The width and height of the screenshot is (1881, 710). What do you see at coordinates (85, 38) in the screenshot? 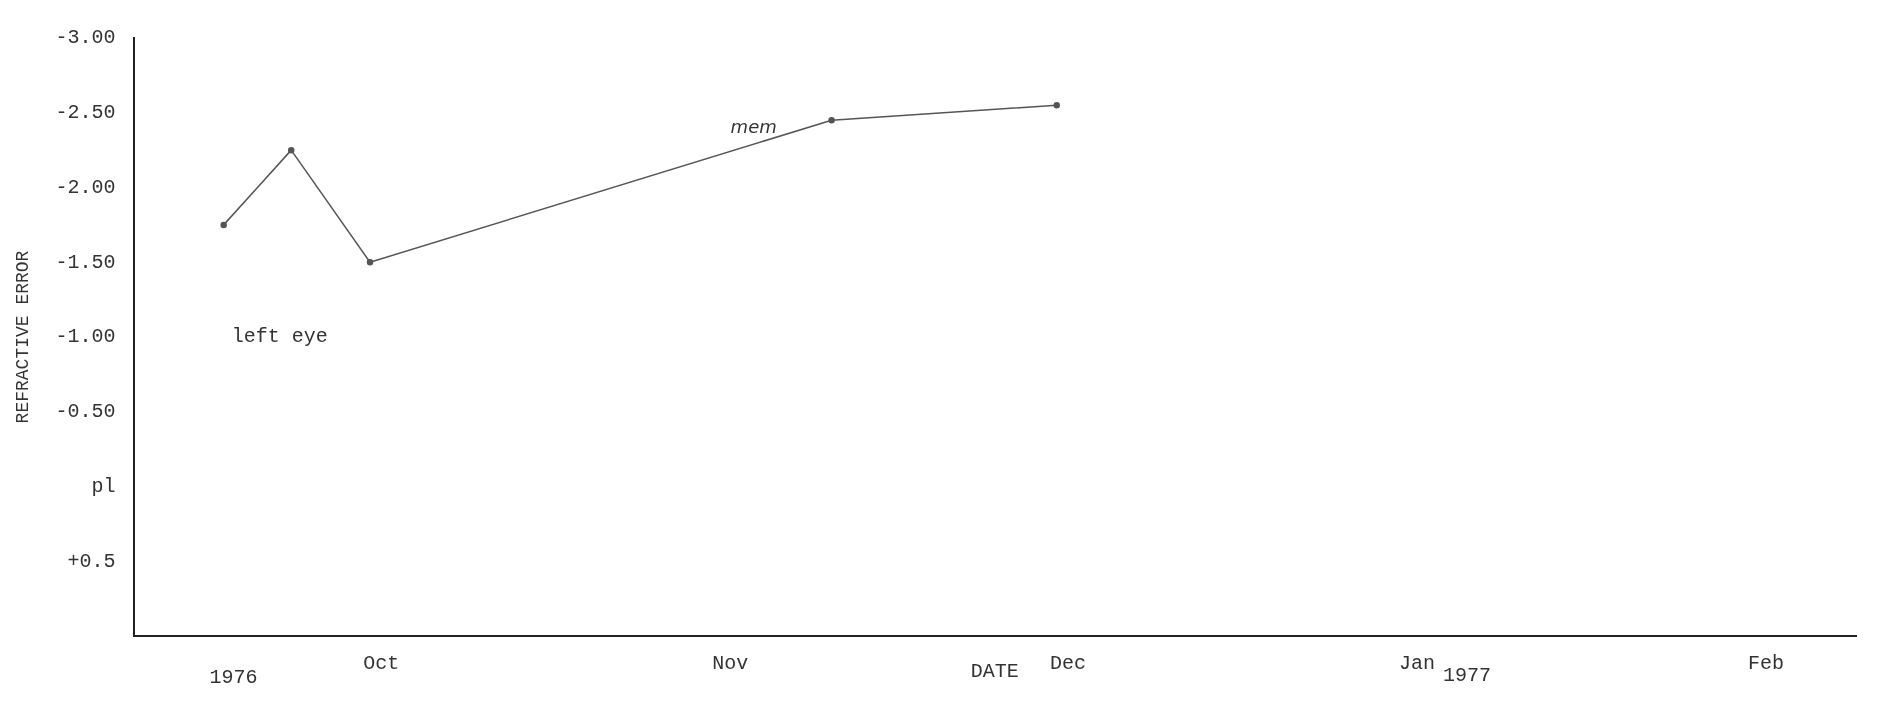
I see `y-tick-label: -3.00` at bounding box center [85, 38].